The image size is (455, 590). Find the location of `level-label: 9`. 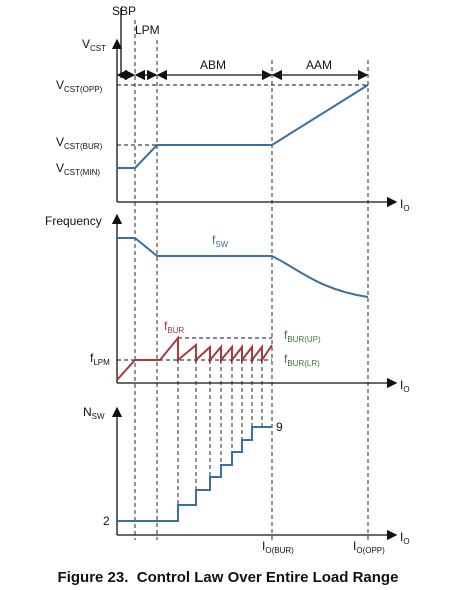

level-label: 9 is located at coordinates (279, 427).